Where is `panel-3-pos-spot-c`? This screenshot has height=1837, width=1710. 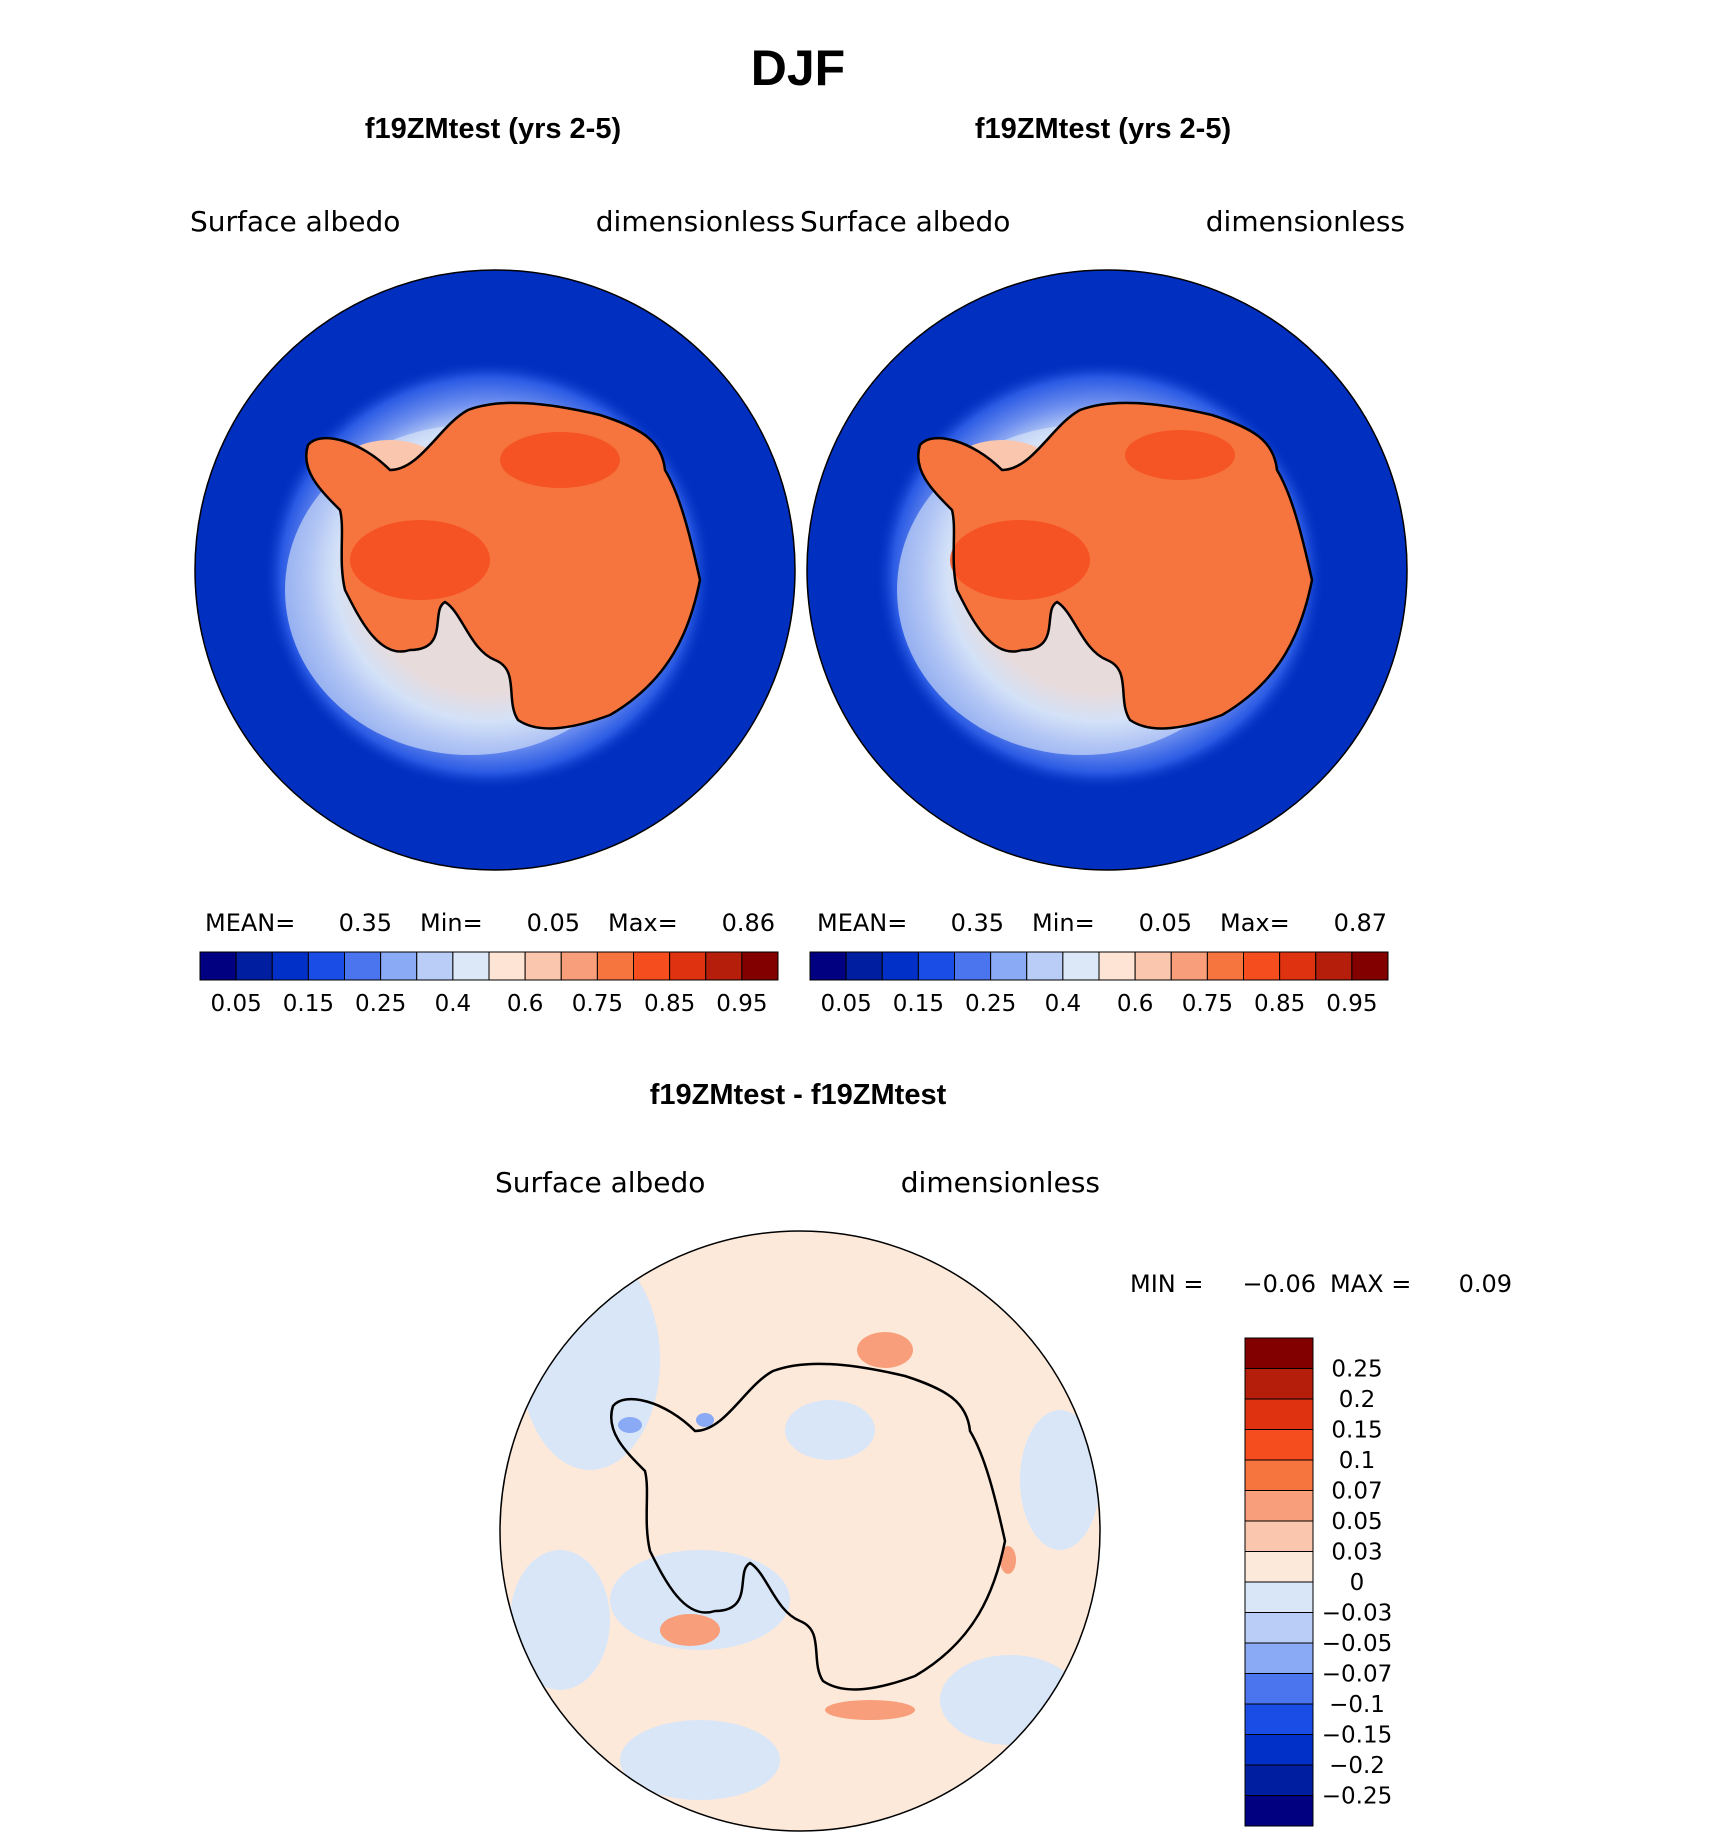 panel-3-pos-spot-c is located at coordinates (870, 1710).